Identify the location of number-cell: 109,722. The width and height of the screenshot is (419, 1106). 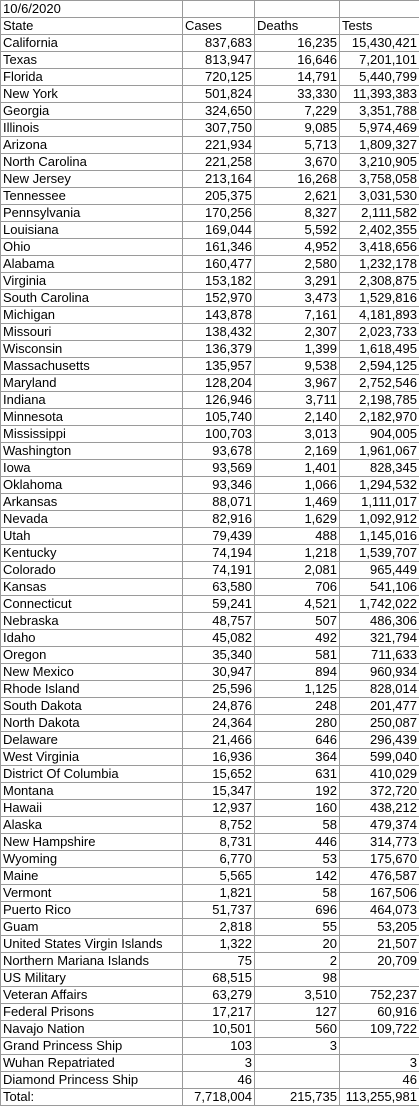
(379, 1029).